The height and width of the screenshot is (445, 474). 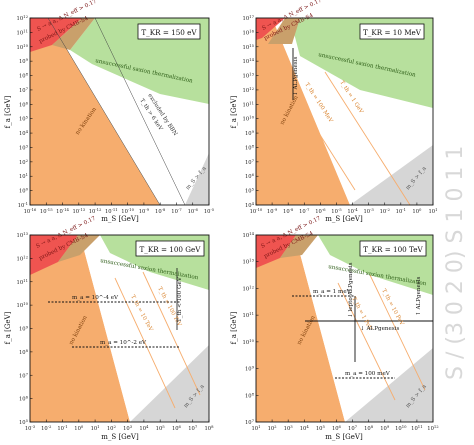 I want to click on tick-label: 10¹³, so click(x=23, y=235).